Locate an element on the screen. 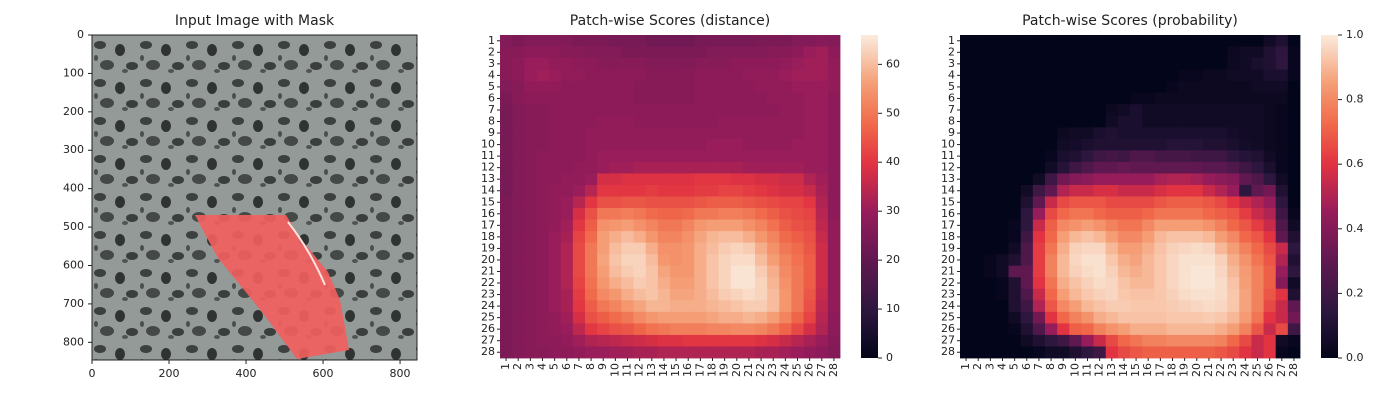  x-tick-label: 400 is located at coordinates (246, 373).